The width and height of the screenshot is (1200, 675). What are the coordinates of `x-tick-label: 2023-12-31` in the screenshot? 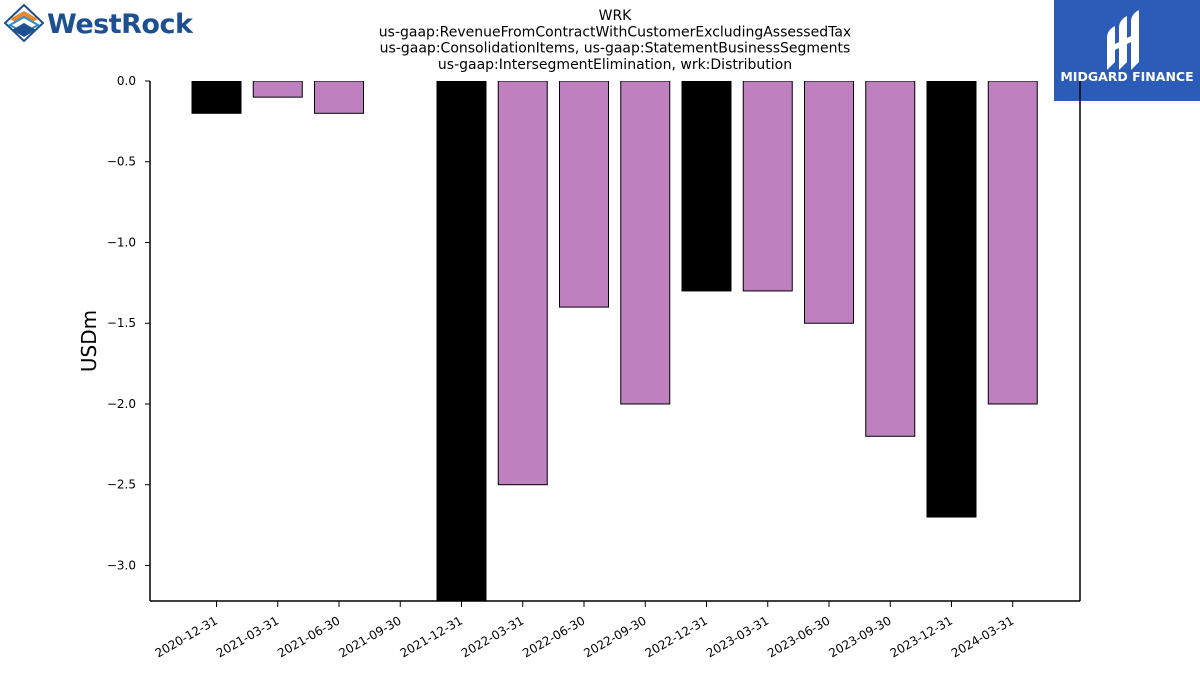 It's located at (921, 636).